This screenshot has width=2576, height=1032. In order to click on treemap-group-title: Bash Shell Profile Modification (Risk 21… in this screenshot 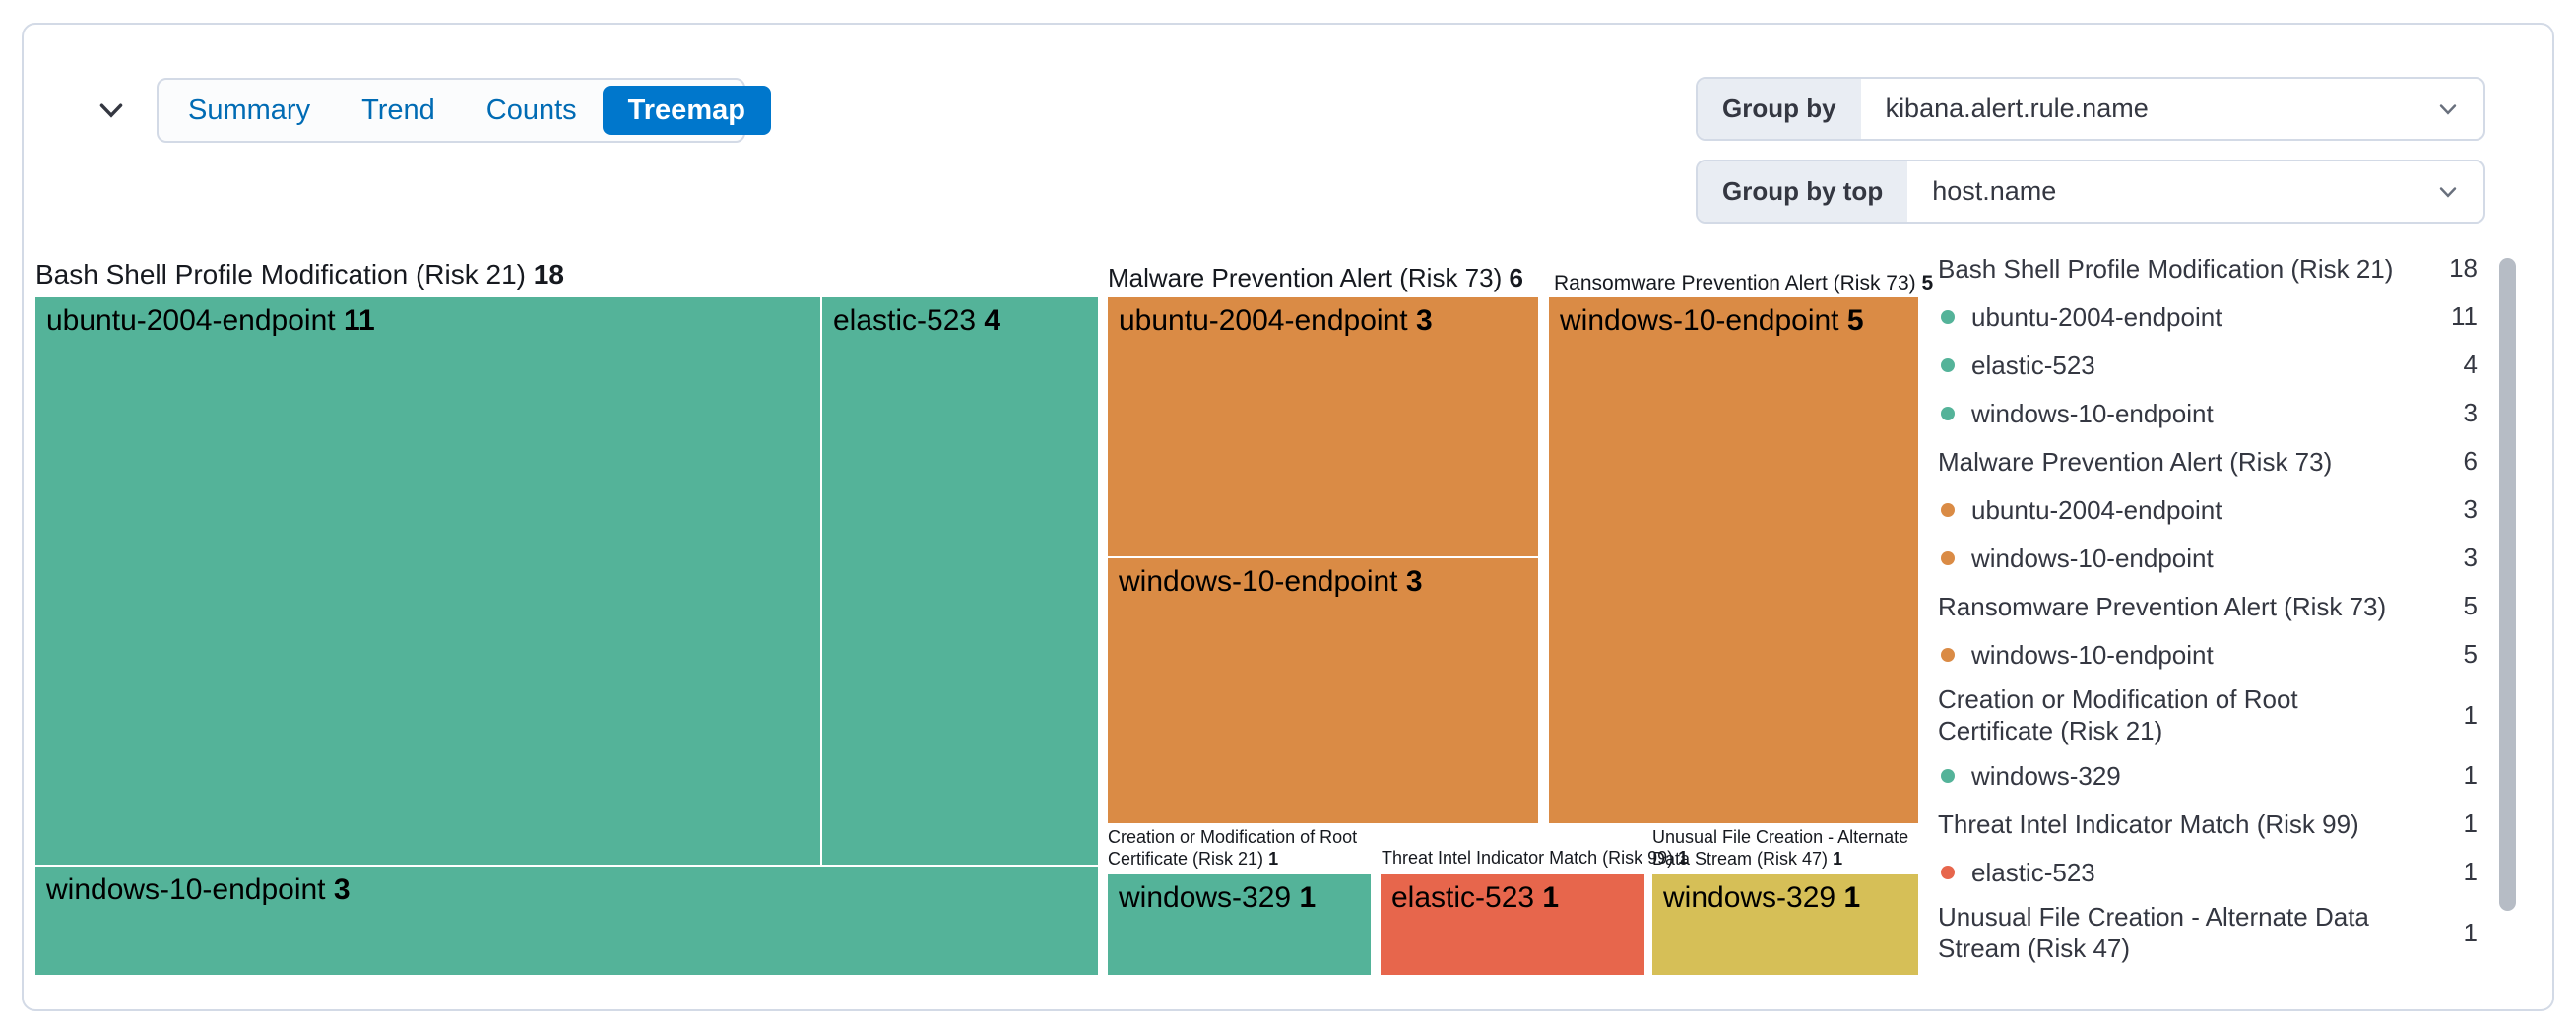, I will do `click(299, 274)`.